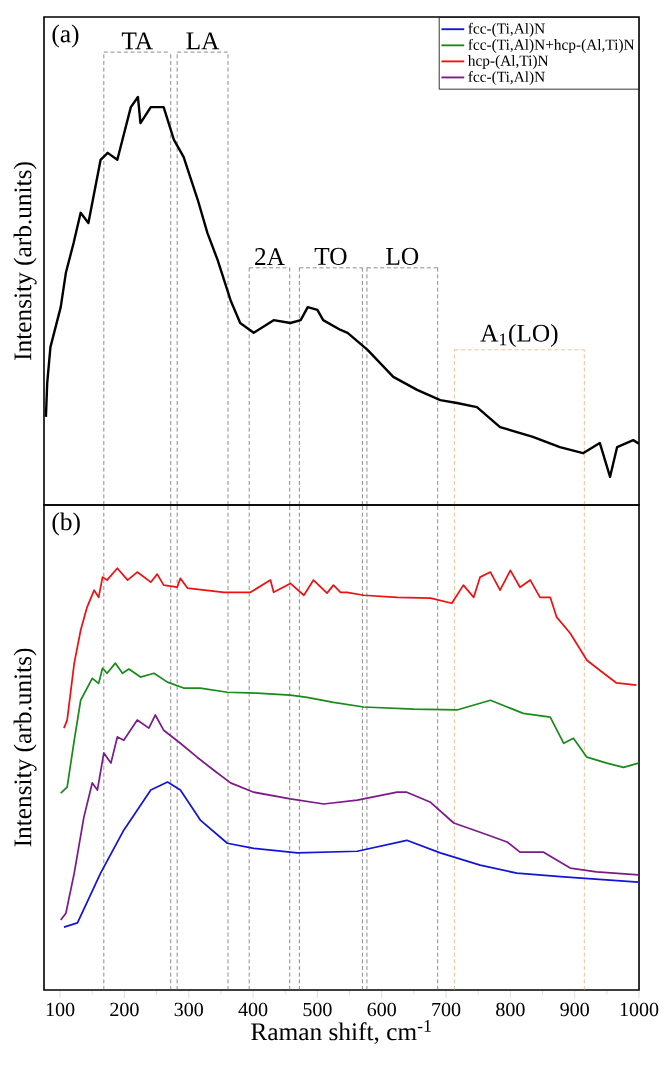 Image resolution: width=671 pixels, height=1074 pixels. I want to click on legend-label: hcp-(Al,Ti)N, so click(508, 62).